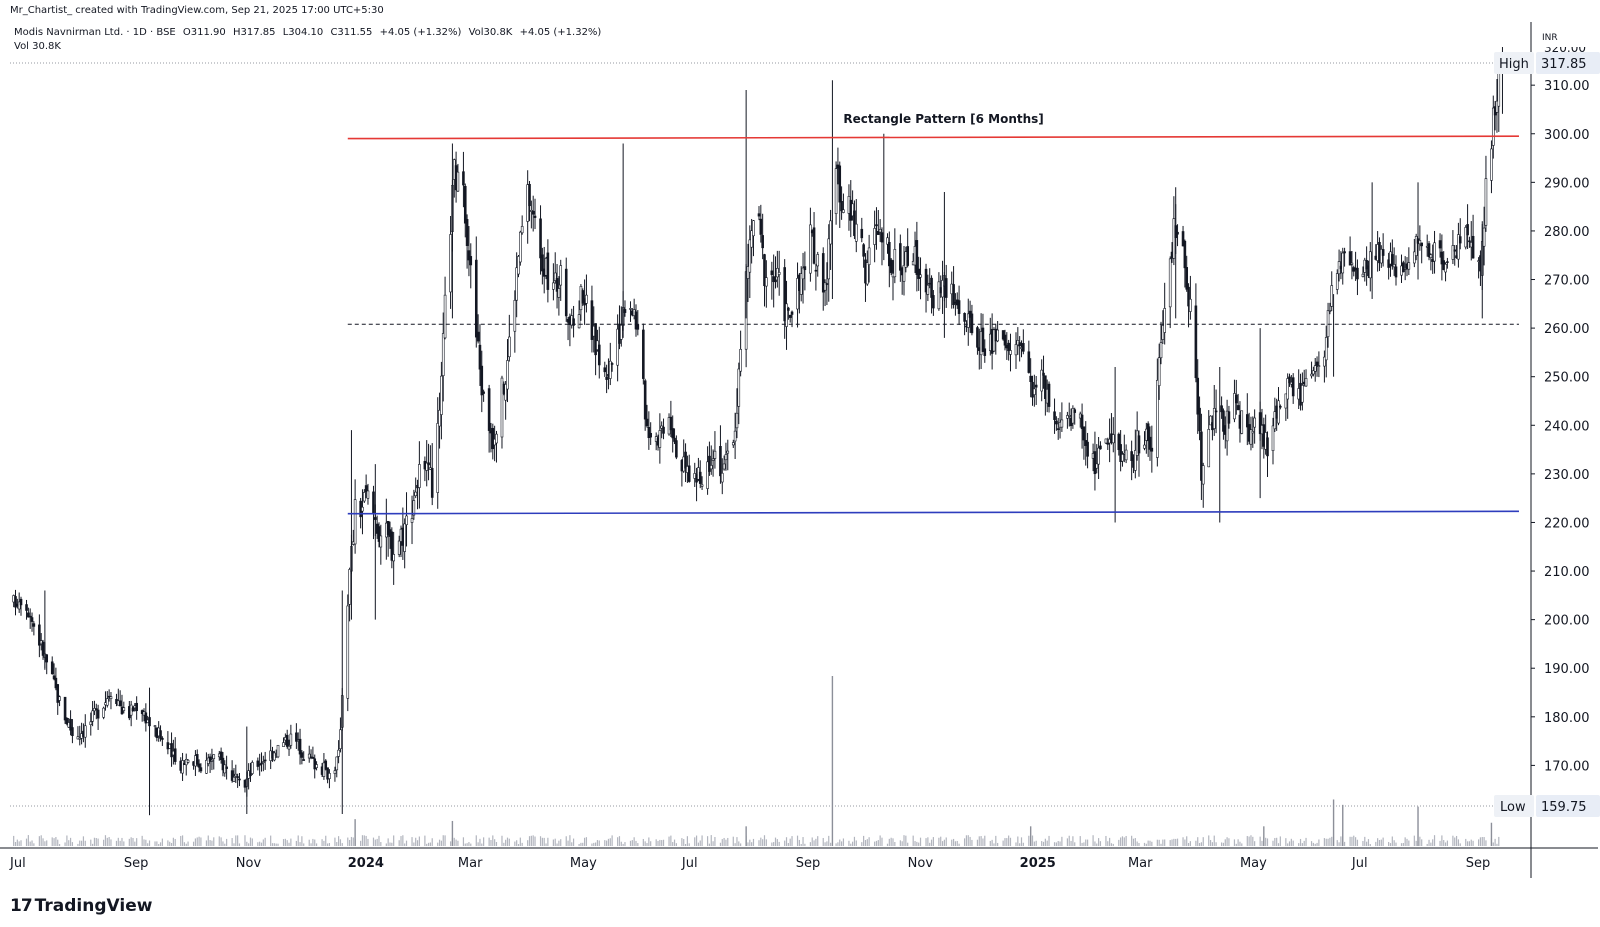 This screenshot has width=1600, height=927. Describe the element at coordinates (1567, 669) in the screenshot. I see `price-tick-label: 190.00` at that location.